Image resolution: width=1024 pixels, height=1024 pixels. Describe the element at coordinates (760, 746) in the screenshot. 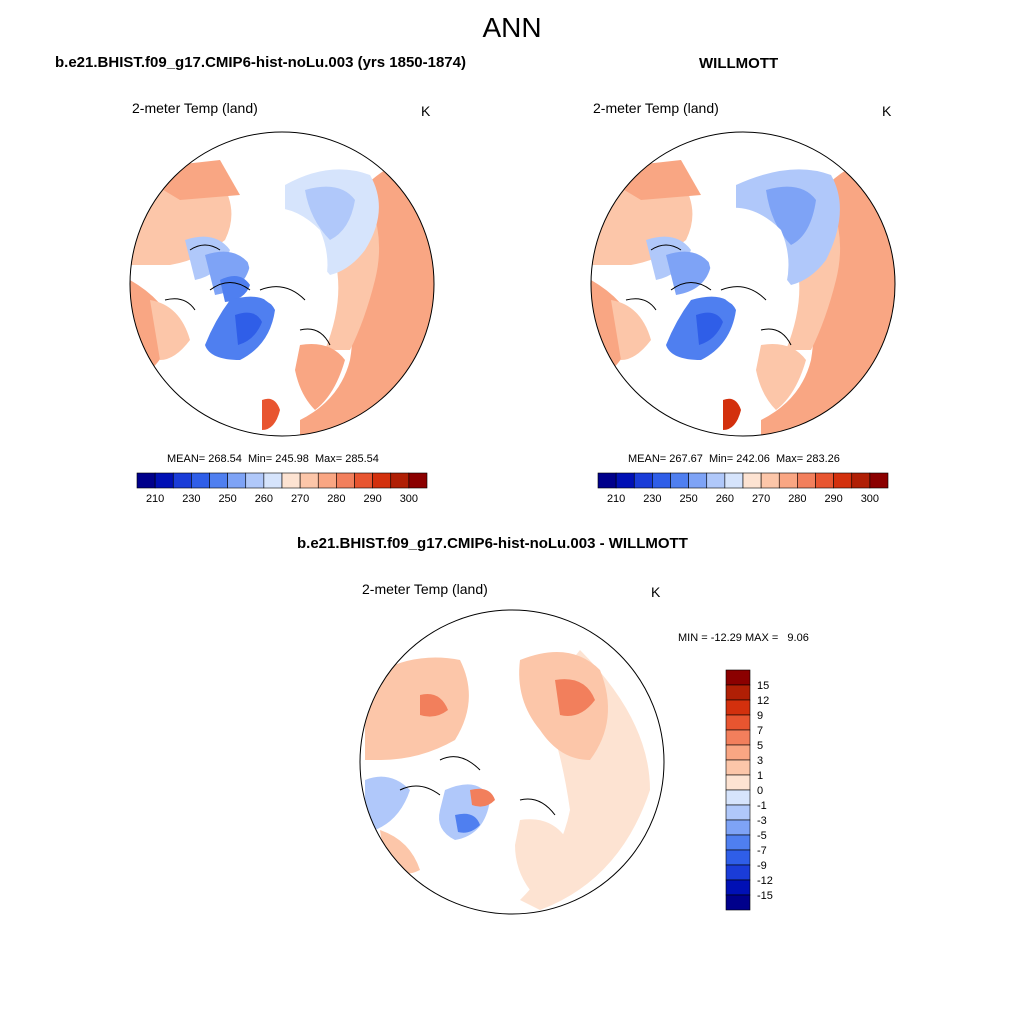

I see `colorbar-tick-label: 5` at that location.